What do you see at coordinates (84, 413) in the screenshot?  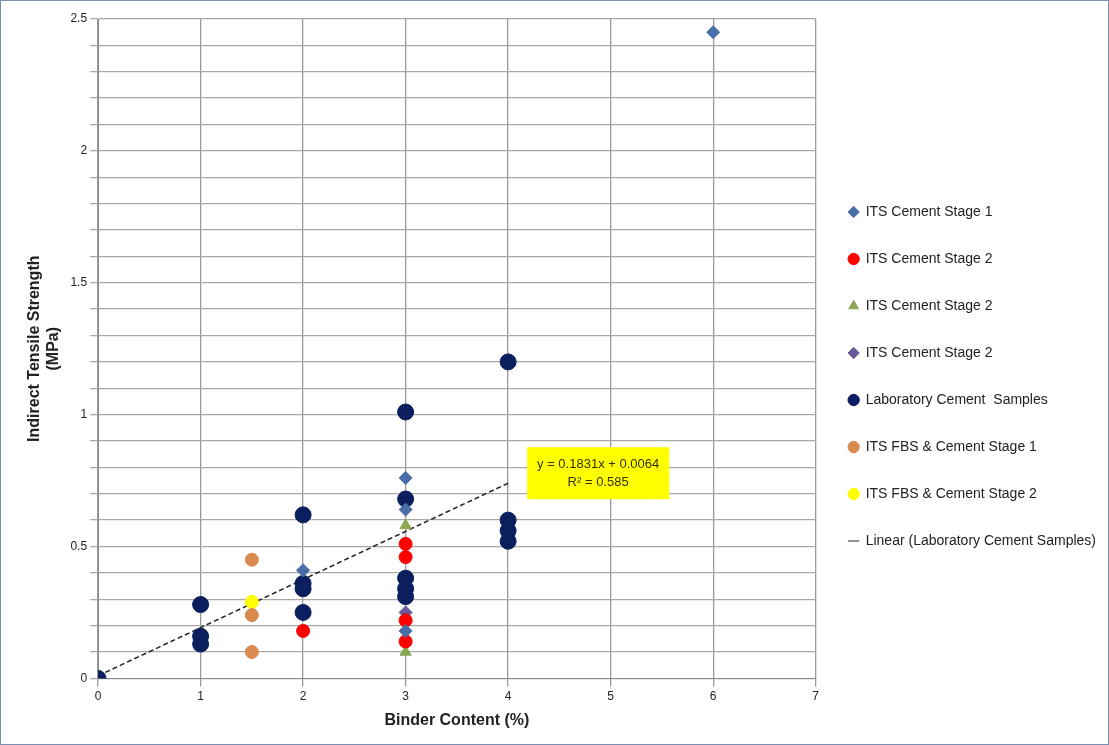 I see `y-tick-label: 1` at bounding box center [84, 413].